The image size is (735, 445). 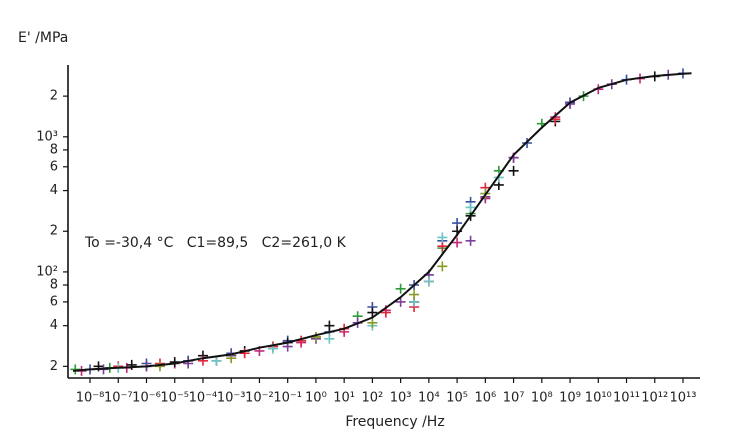 I want to click on x-tick-label: 10¹³, so click(x=683, y=398).